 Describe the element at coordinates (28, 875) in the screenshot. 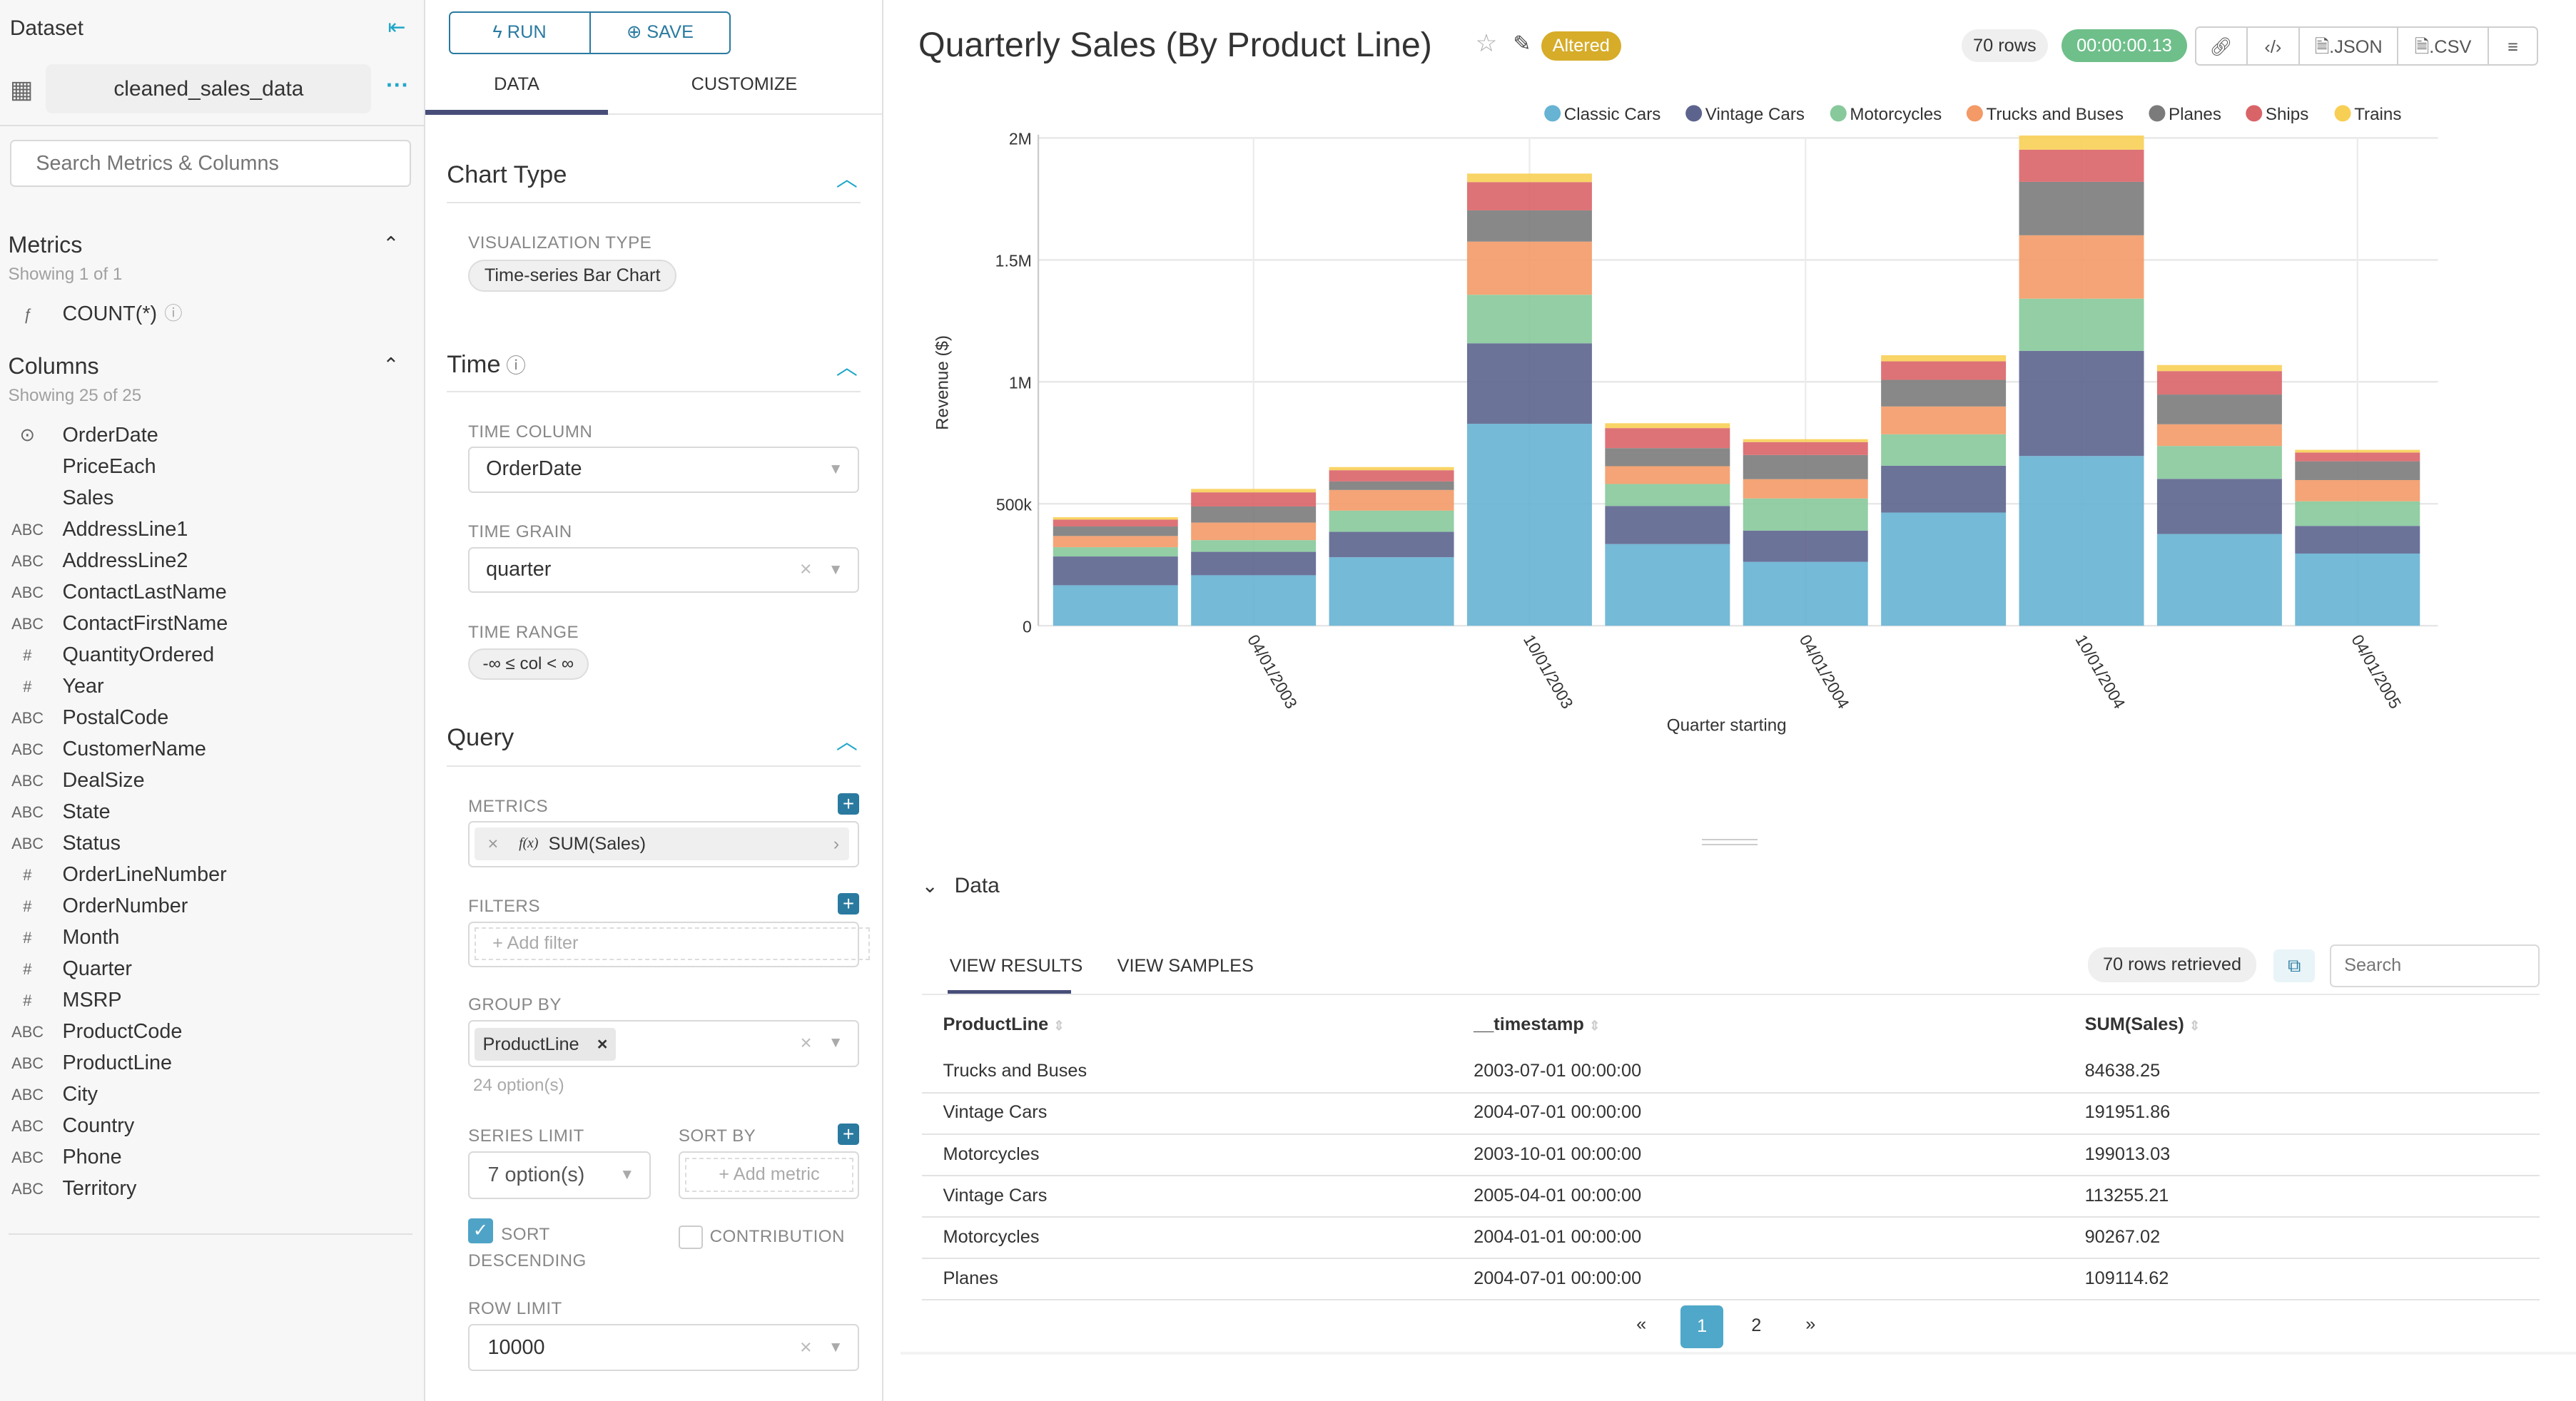

I see `numeric-type-icon: #` at that location.